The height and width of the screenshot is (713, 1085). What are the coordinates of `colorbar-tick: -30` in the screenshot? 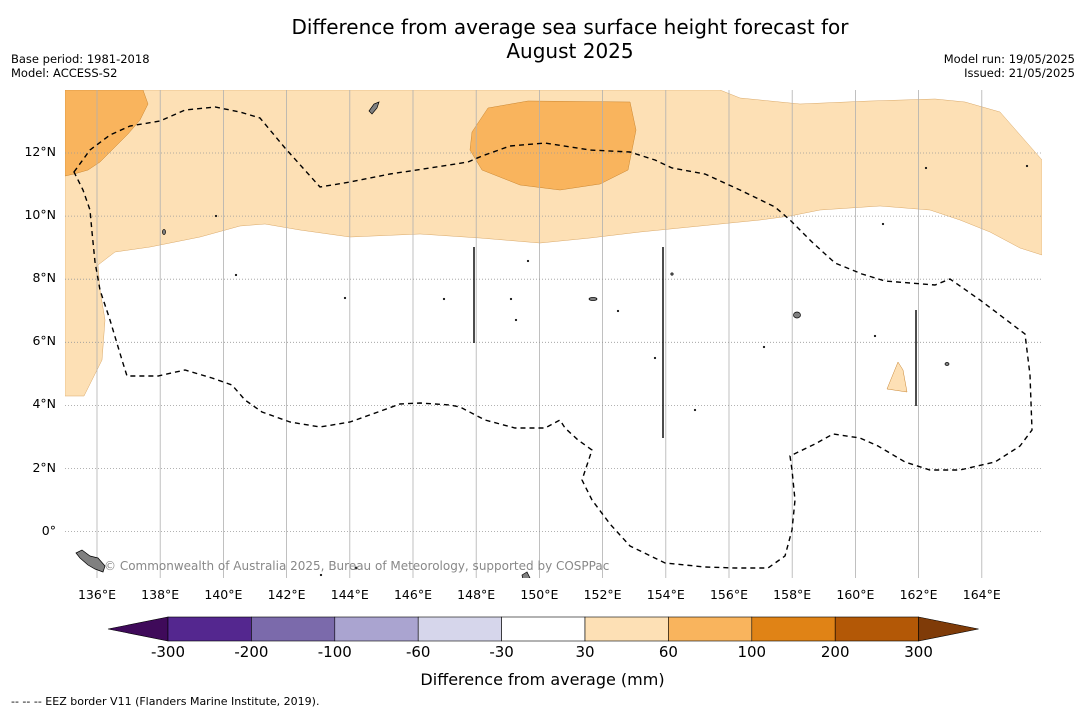 It's located at (501, 652).